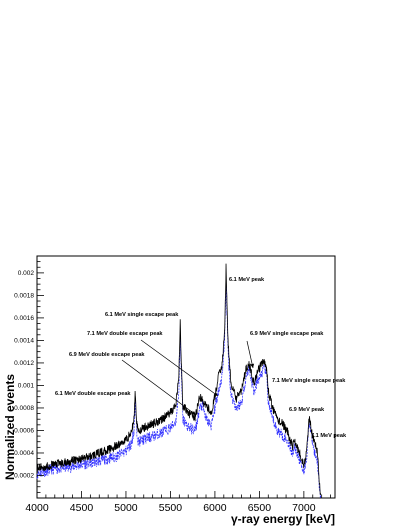  I want to click on annotation-label: 6.9 MeV peak, so click(307, 410).